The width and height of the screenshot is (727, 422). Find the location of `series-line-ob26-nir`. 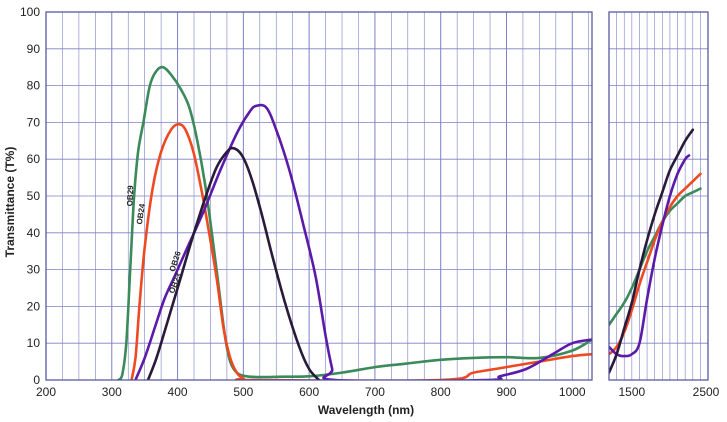

series-line-ob26-nir is located at coordinates (650, 256).